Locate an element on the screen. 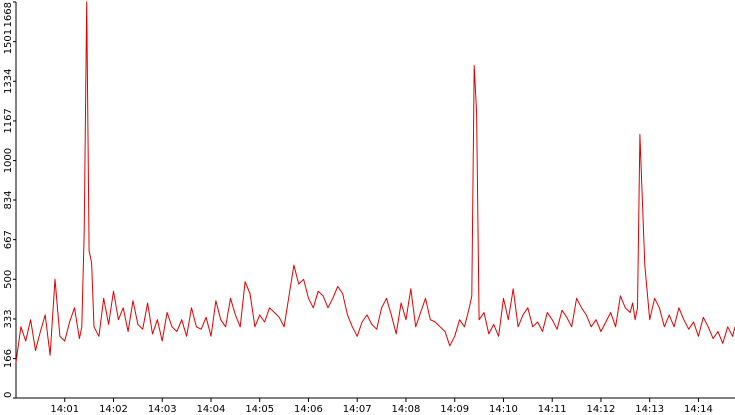 This screenshot has height=415, width=735. x-tick-label: 14:11 is located at coordinates (552, 409).